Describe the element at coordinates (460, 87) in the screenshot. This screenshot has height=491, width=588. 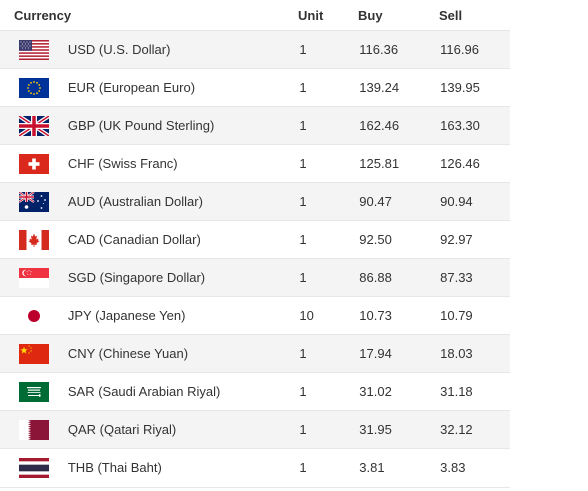
I see `sell-rate: 139.95` at that location.